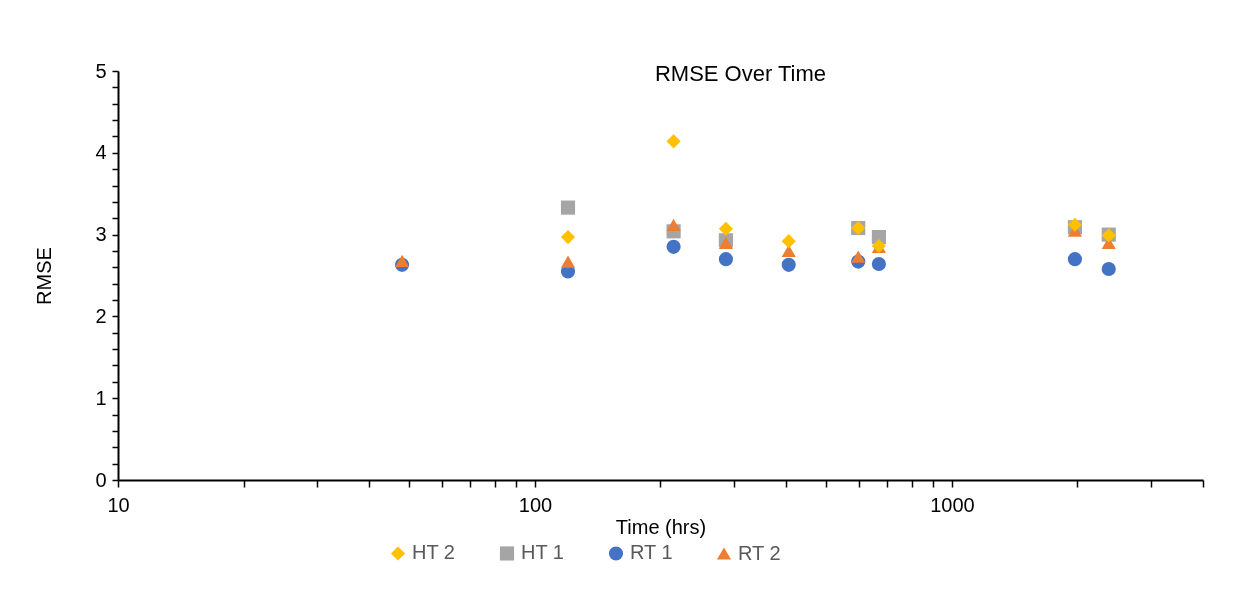 This screenshot has width=1251, height=595. What do you see at coordinates (101, 479) in the screenshot?
I see `y-tick-label: 0` at bounding box center [101, 479].